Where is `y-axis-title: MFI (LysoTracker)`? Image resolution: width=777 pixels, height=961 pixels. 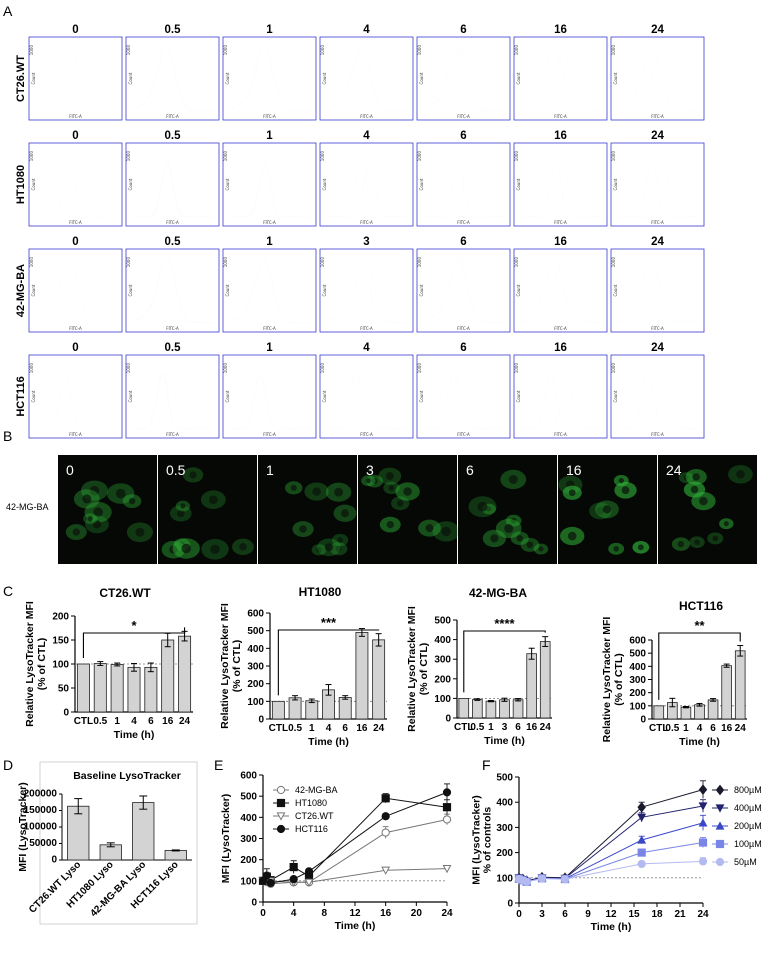
y-axis-title: MFI (LysoTracker) is located at coordinates (23, 826).